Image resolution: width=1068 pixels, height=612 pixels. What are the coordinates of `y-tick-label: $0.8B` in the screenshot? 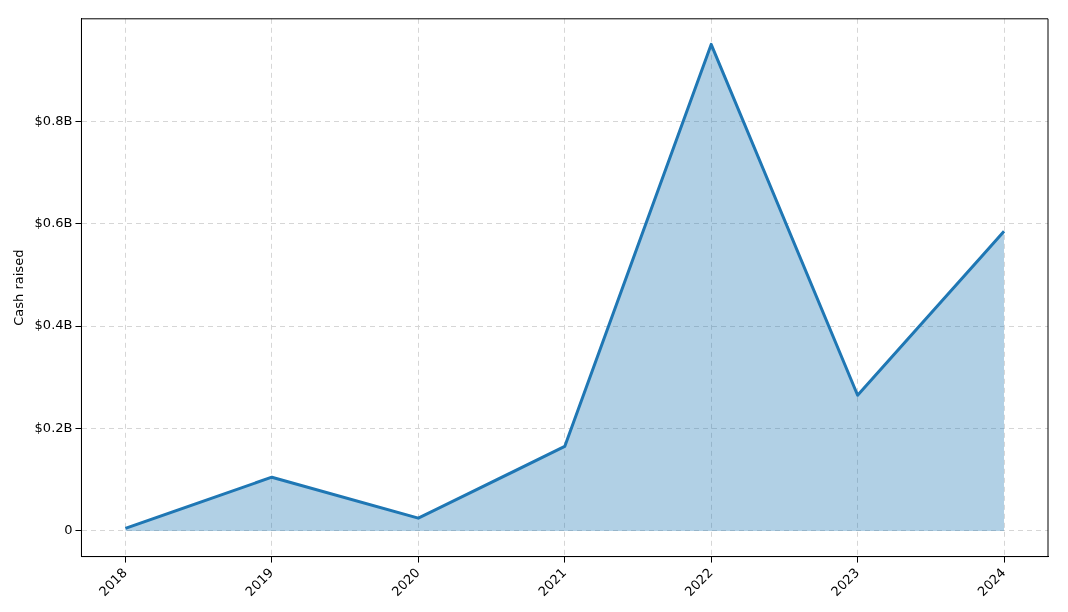 It's located at (53, 120).